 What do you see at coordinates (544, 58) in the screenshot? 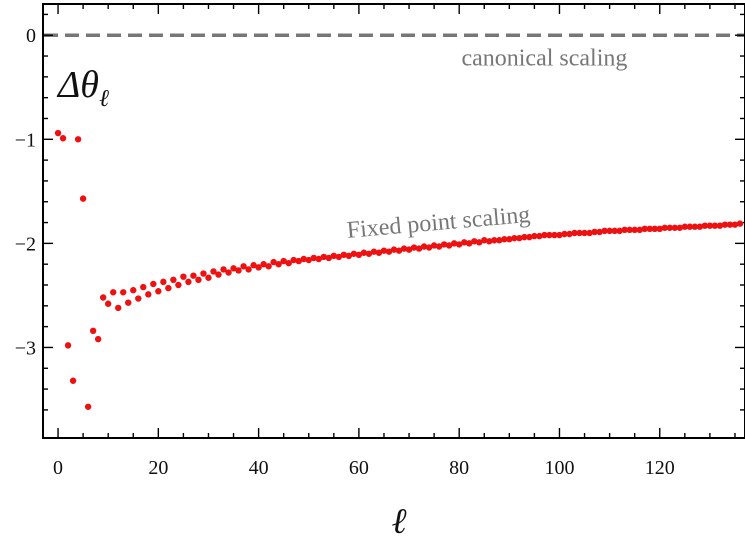
I see `annotation-canonical-scaling: canonical scaling` at bounding box center [544, 58].